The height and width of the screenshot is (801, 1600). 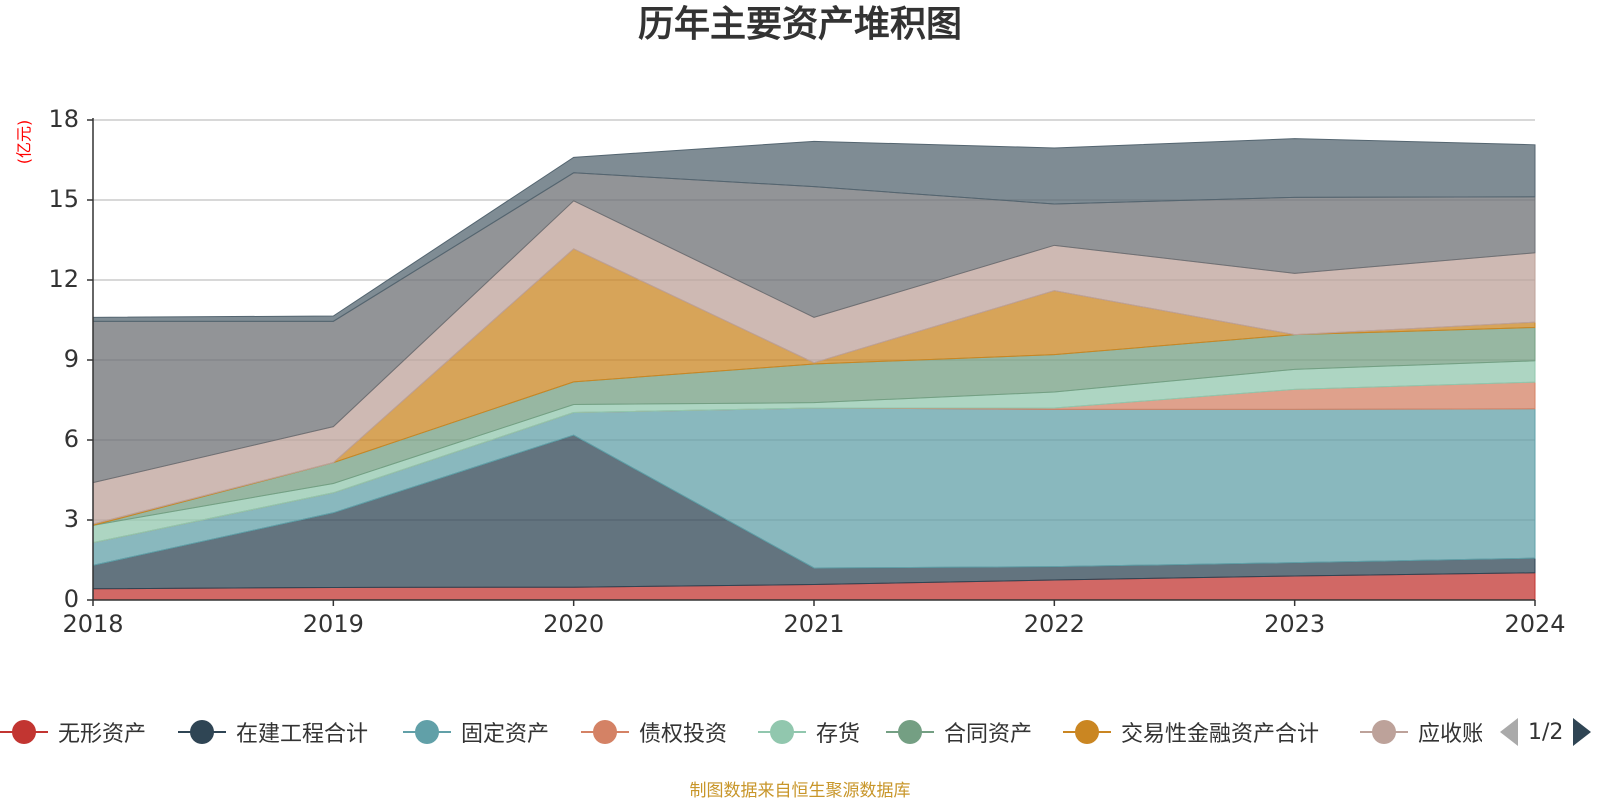 I want to click on legend-item: 应收账款, so click(x=1421, y=732).